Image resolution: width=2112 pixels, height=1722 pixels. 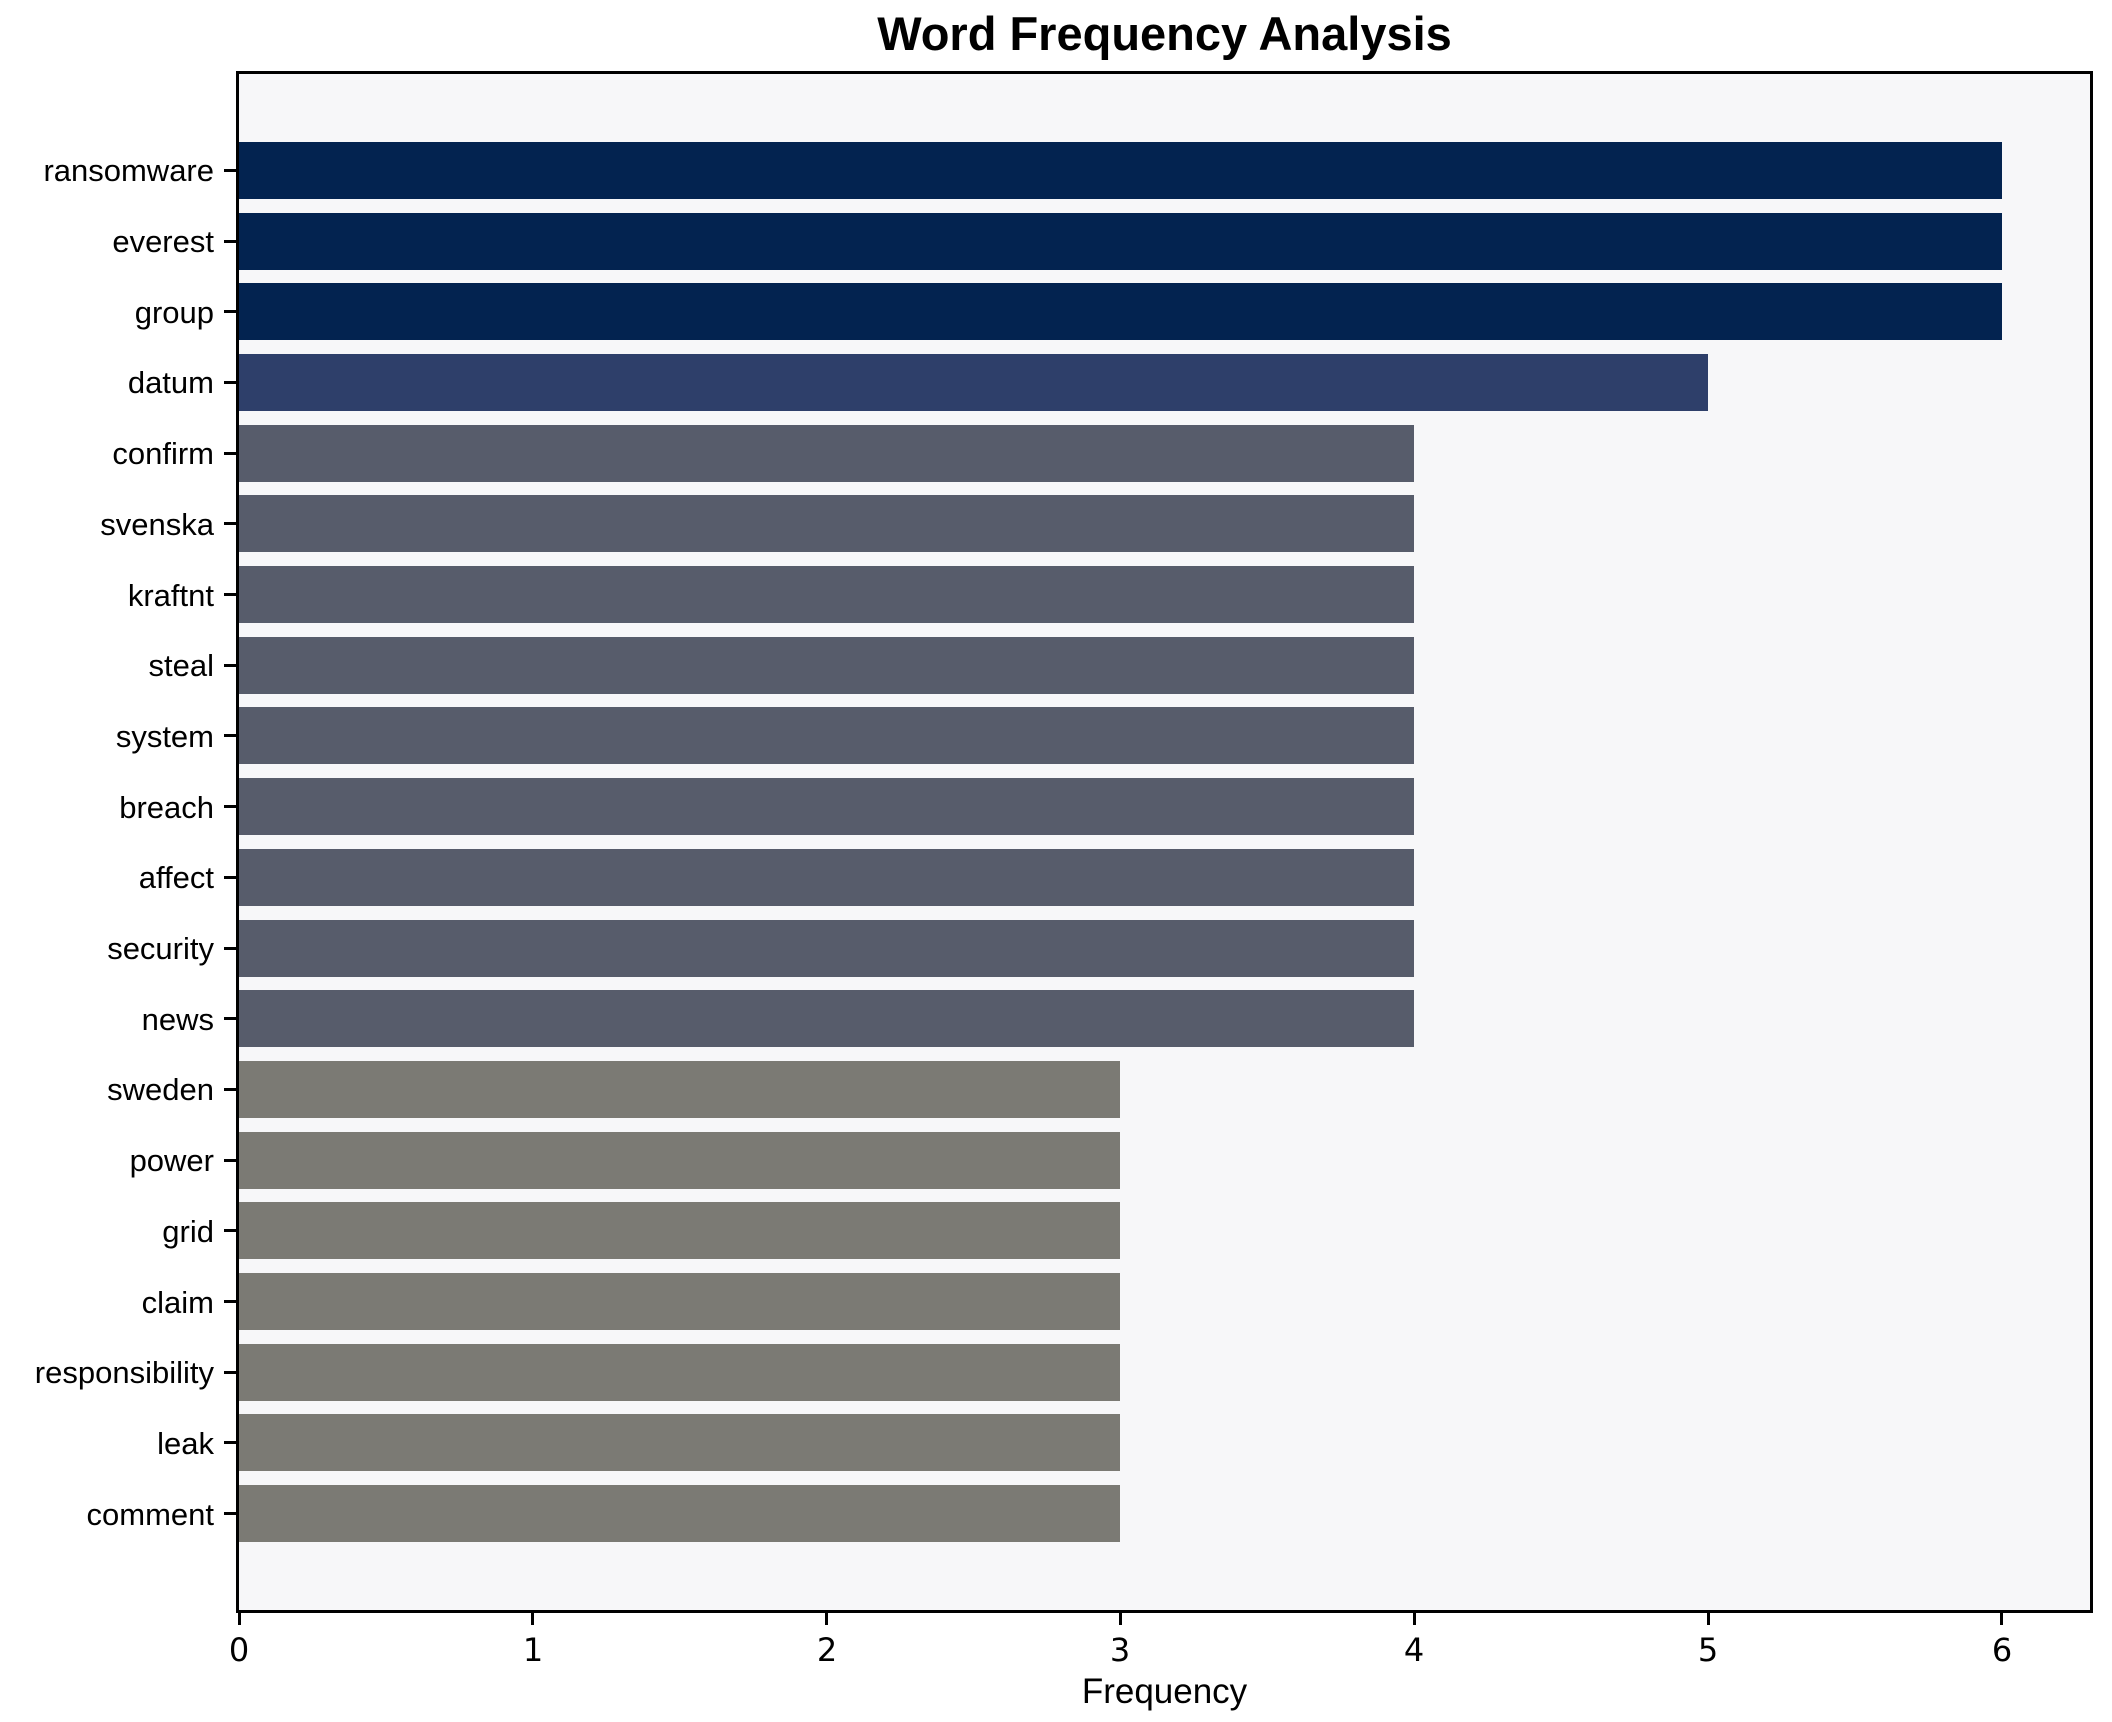 What do you see at coordinates (176, 877) in the screenshot?
I see `y-tick-label-affect: affect` at bounding box center [176, 877].